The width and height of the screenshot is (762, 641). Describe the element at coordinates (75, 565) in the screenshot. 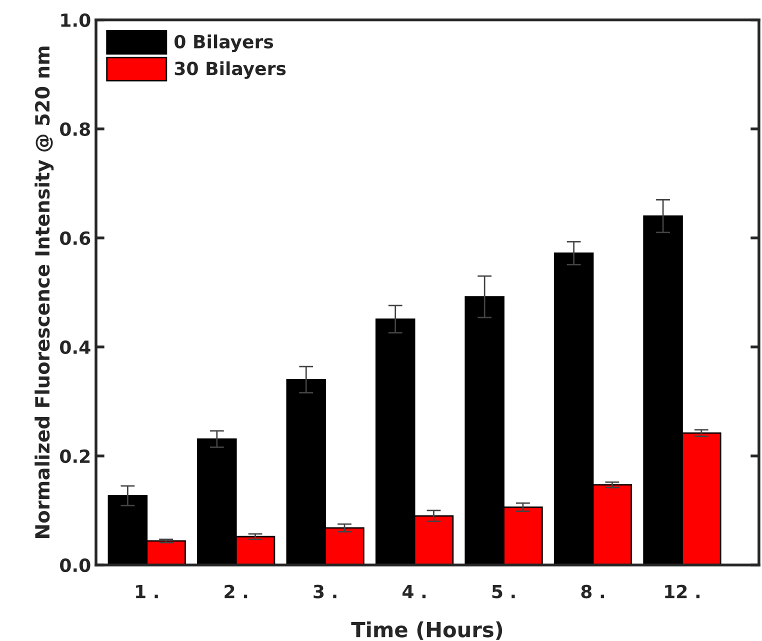

I see `y-tick-label: 0.0` at that location.